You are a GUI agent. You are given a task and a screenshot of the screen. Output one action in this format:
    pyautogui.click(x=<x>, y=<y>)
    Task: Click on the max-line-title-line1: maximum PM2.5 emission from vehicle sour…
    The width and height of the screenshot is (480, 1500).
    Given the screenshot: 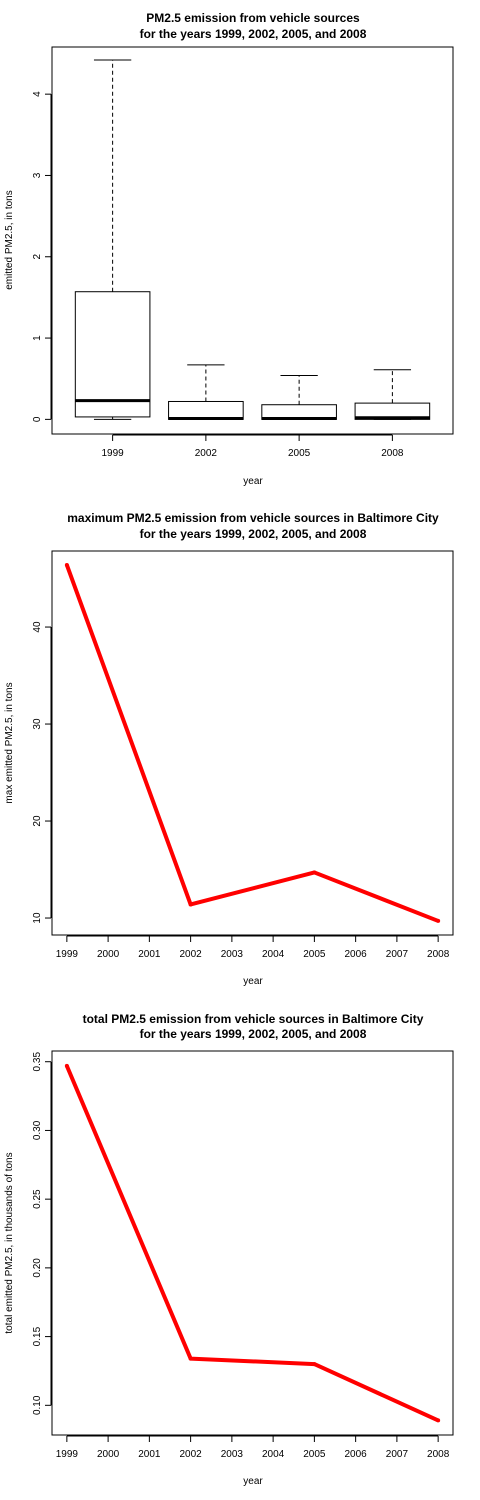 What is the action you would take?
    pyautogui.click(x=253, y=518)
    